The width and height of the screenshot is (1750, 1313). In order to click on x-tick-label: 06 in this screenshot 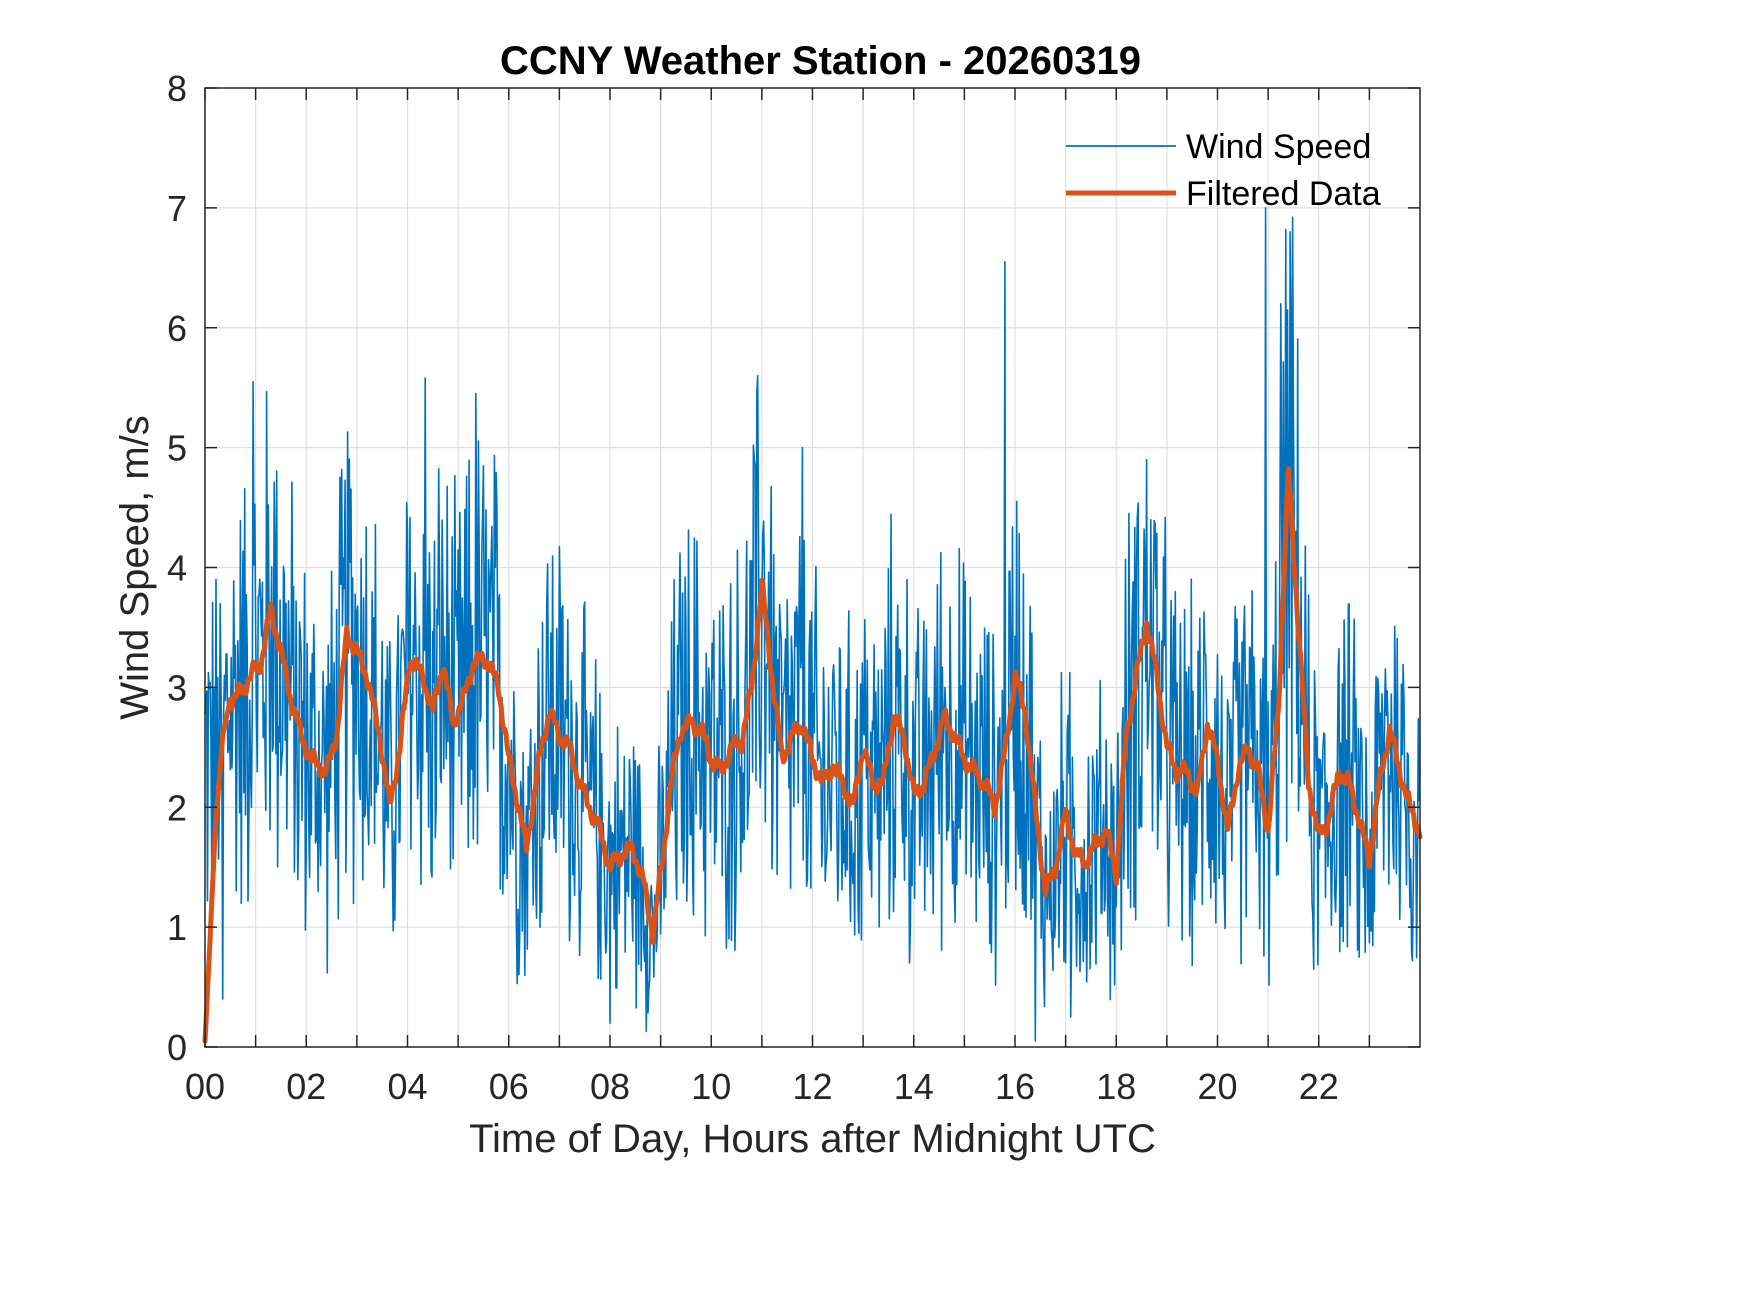, I will do `click(509, 1086)`.